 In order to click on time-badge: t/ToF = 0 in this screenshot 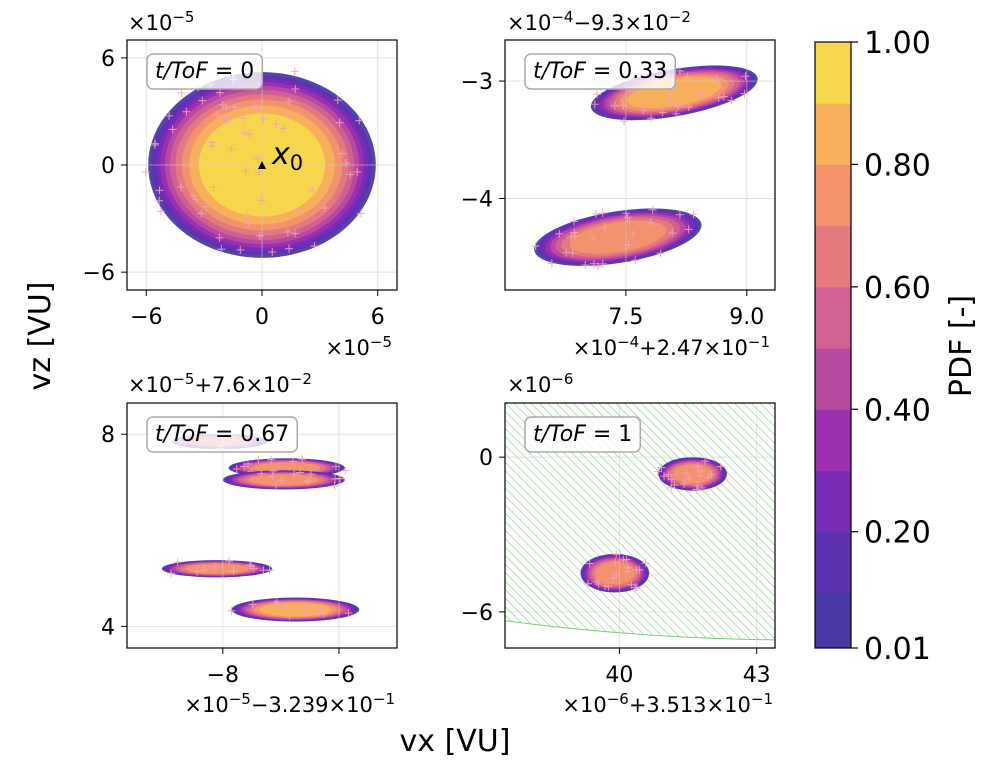, I will do `click(204, 71)`.